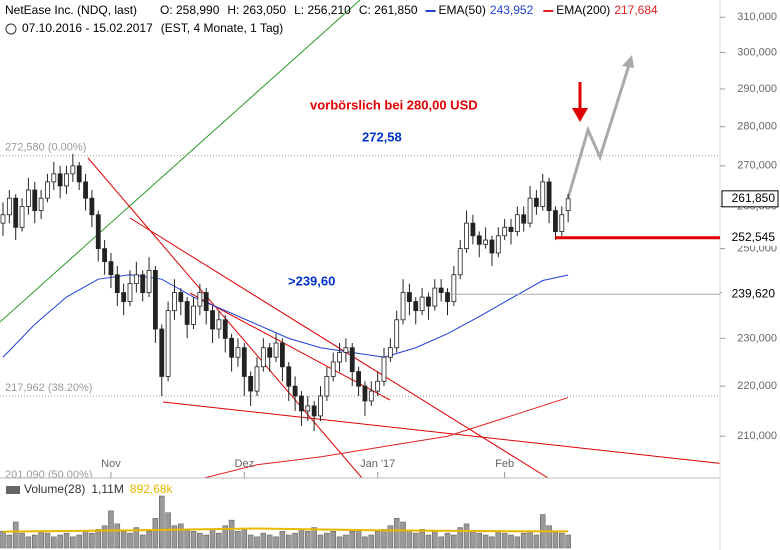 This screenshot has height=550, width=780. What do you see at coordinates (750, 237) in the screenshot?
I see `label-bg` at bounding box center [750, 237].